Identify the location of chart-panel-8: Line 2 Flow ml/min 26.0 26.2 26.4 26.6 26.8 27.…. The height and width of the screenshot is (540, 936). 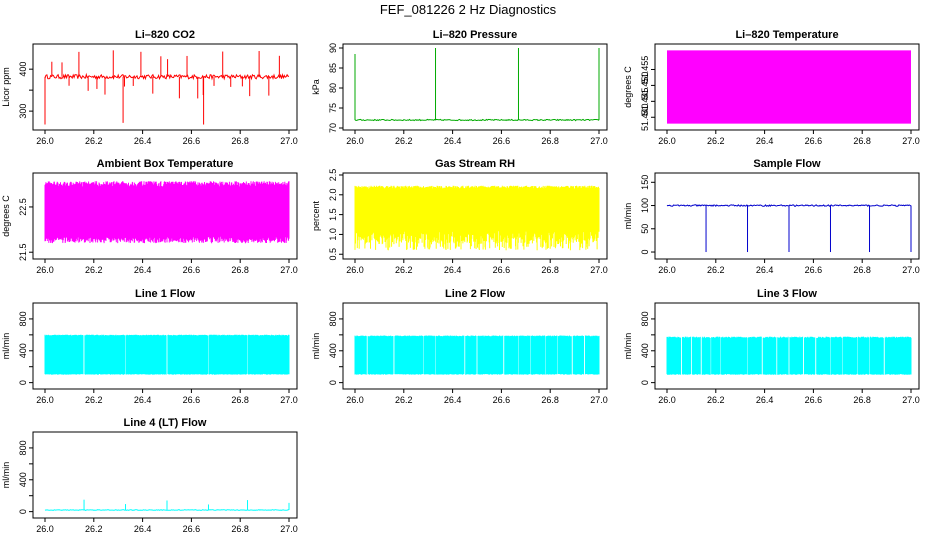
(459, 346).